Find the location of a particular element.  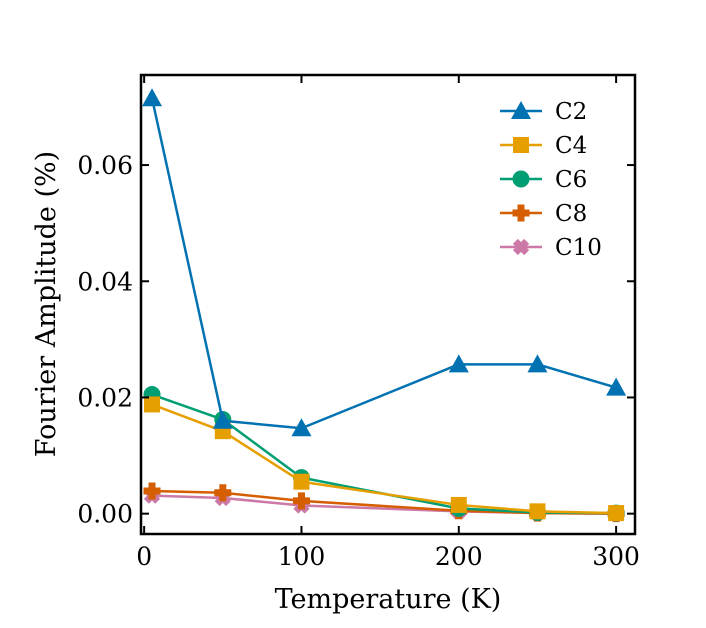

series-c4 is located at coordinates (384, 459).